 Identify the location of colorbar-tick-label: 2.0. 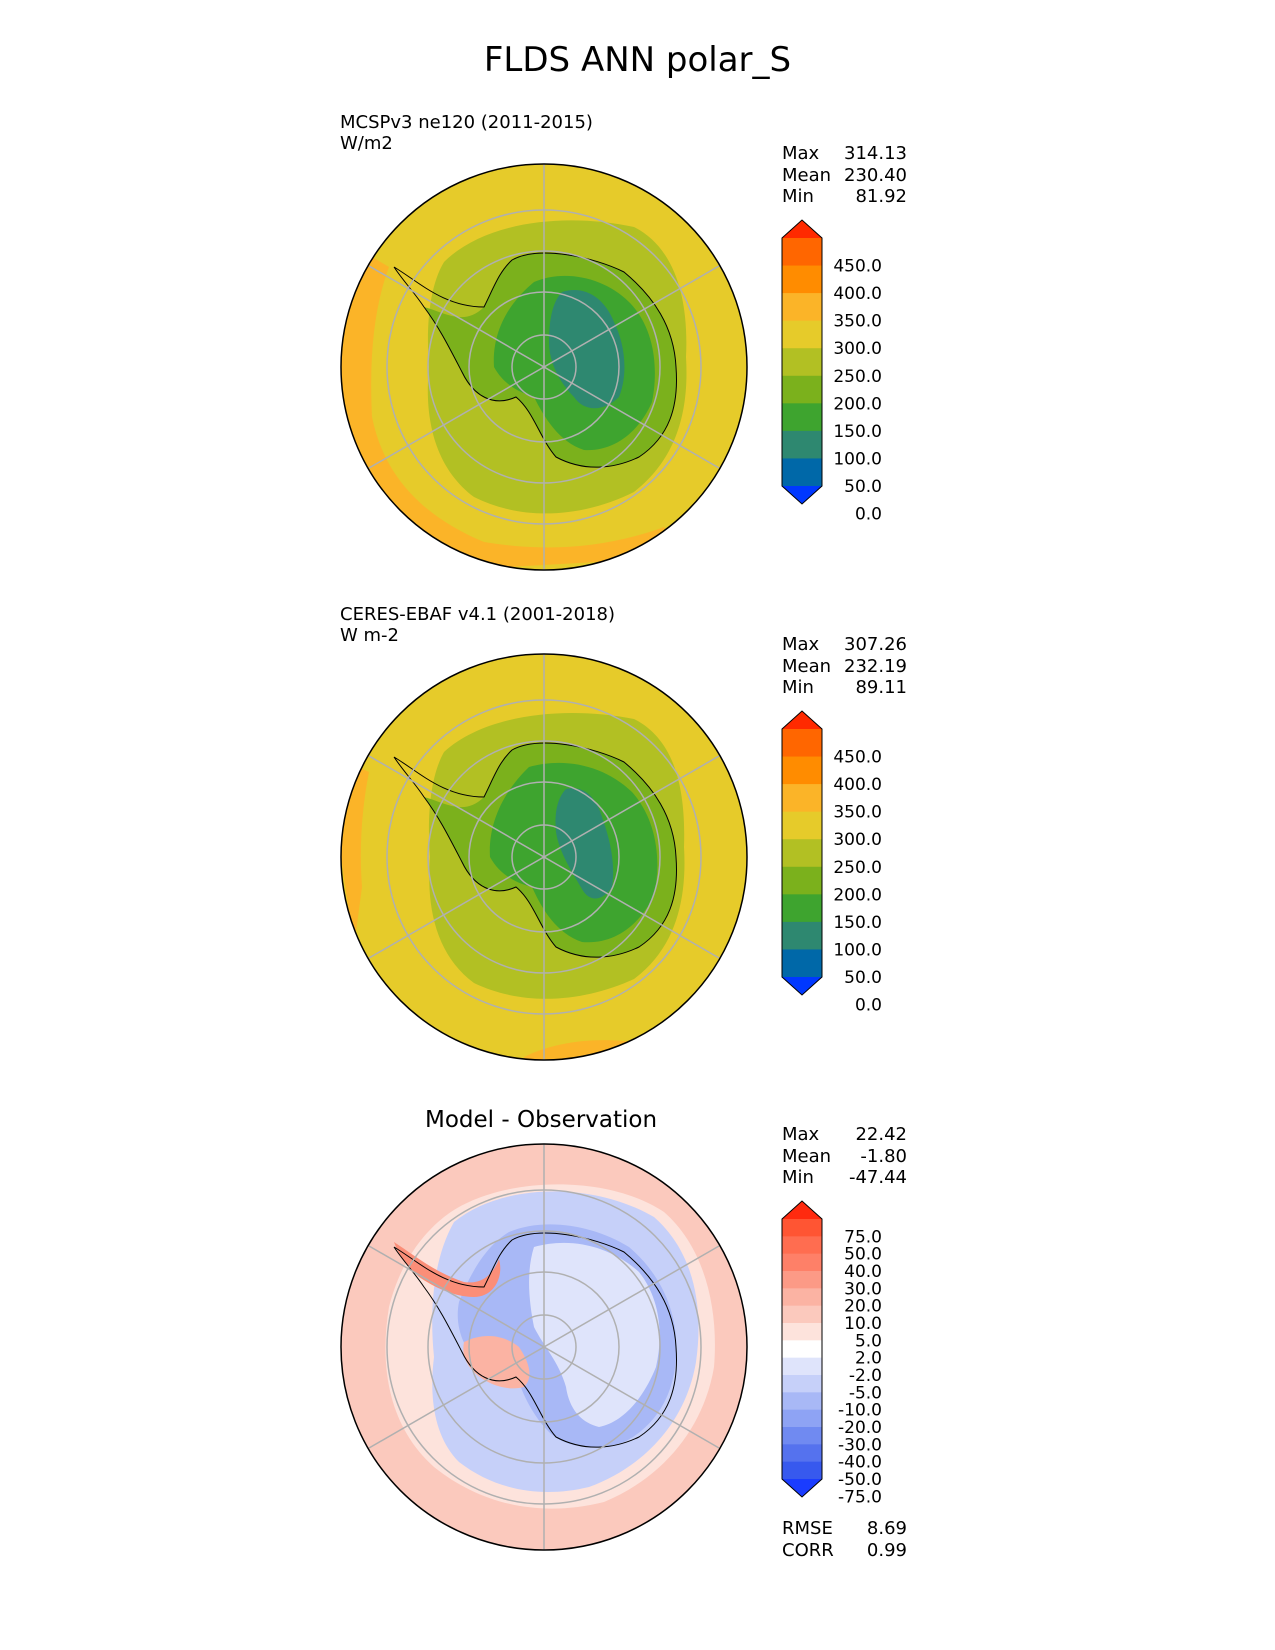
(868, 1359).